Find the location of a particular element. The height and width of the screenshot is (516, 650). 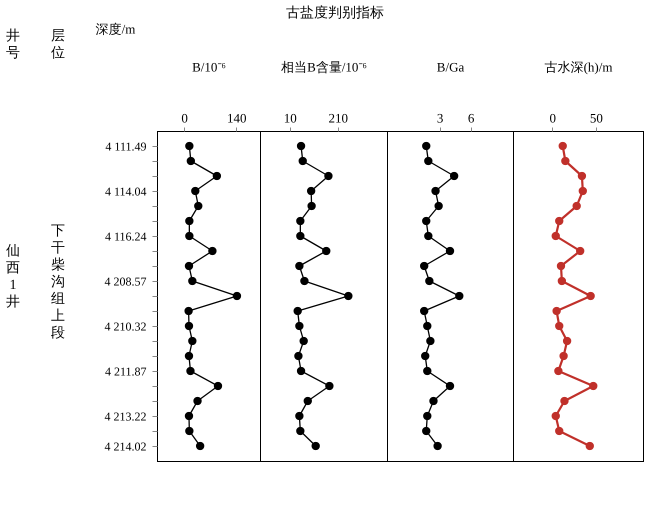

x-axis-title: B/10⁻⁶ is located at coordinates (209, 67).